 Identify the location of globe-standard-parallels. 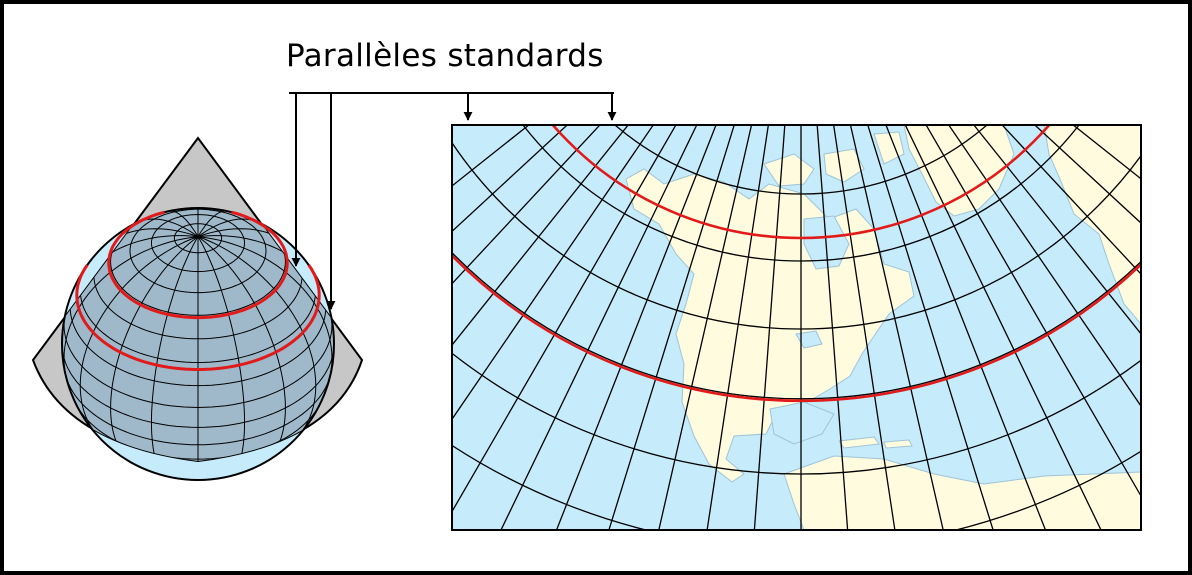
(198, 290).